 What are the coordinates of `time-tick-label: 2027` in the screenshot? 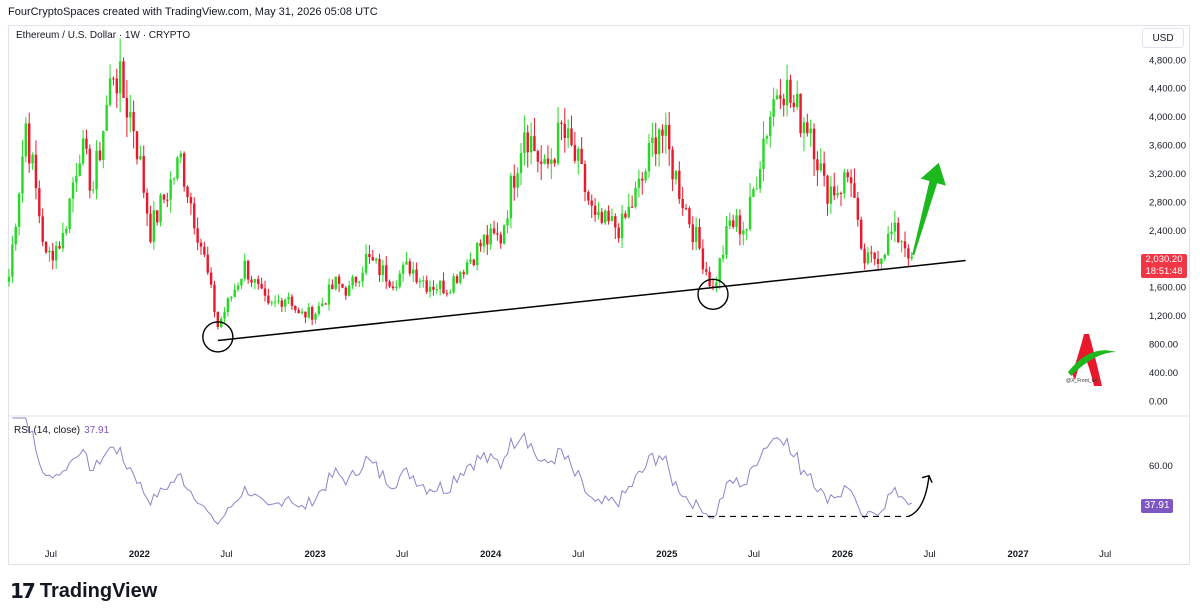 It's located at (1017, 554).